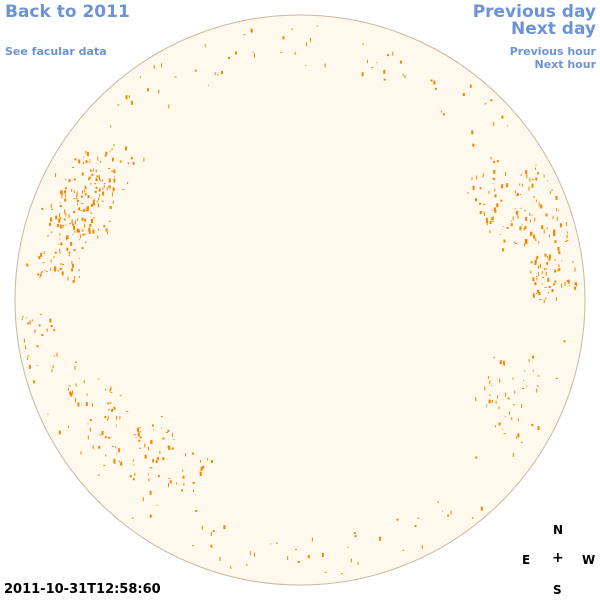 The image size is (600, 604). I want to click on back-to-year-link: Back to 2011, so click(67, 12).